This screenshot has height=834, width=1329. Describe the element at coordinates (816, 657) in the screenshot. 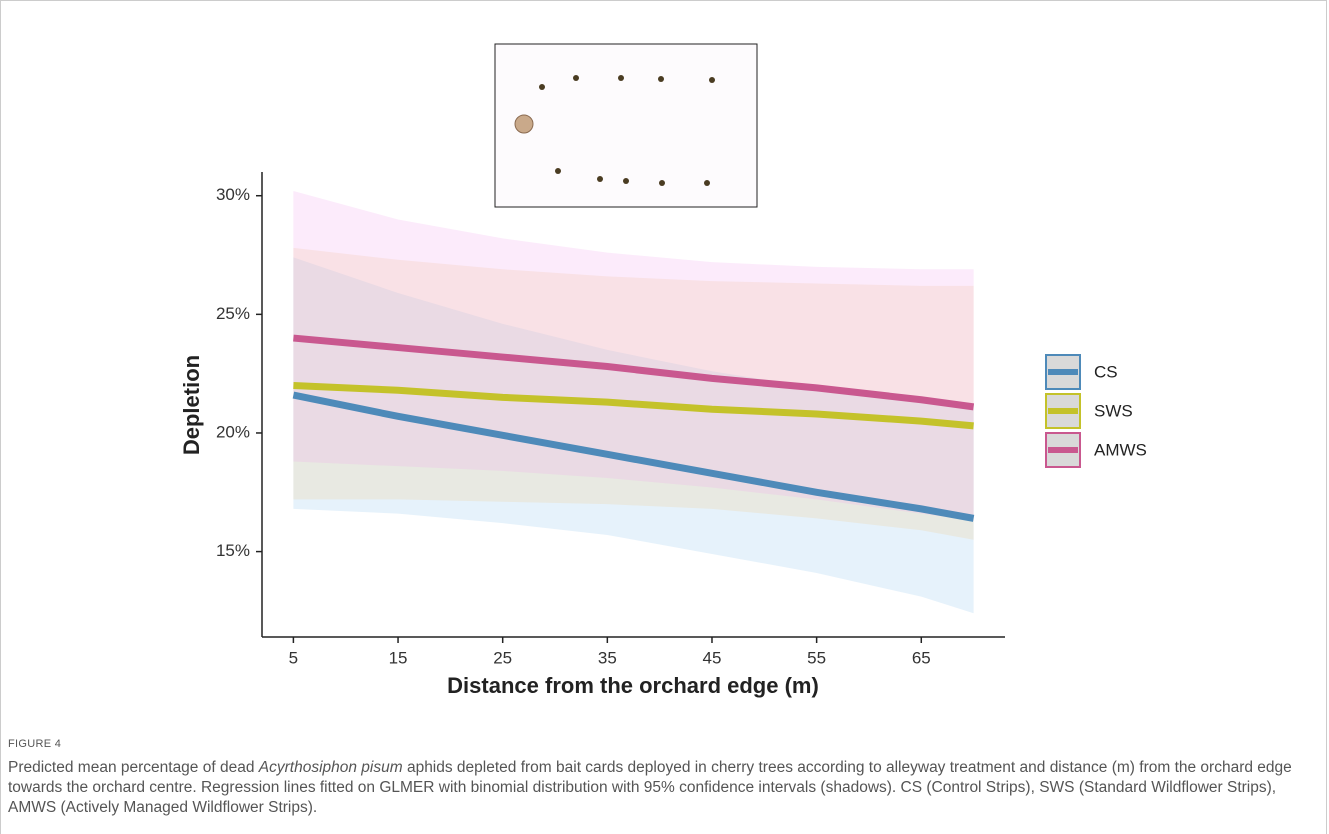

I see `x-tick-label: 55` at that location.